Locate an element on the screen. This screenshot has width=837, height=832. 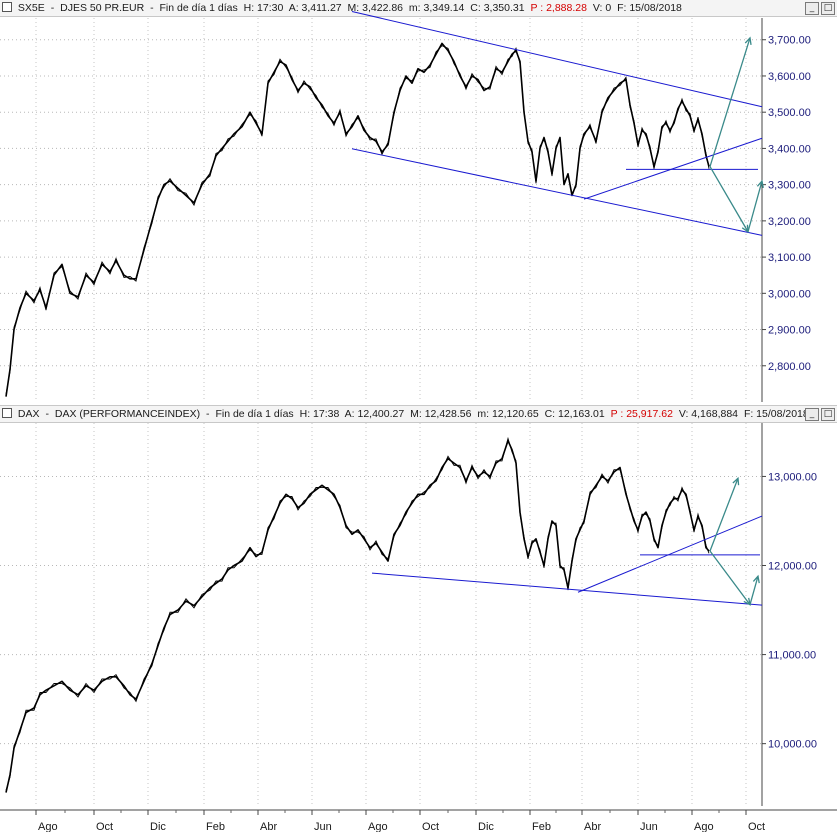
dax-symbol: DAX is located at coordinates (28, 414).